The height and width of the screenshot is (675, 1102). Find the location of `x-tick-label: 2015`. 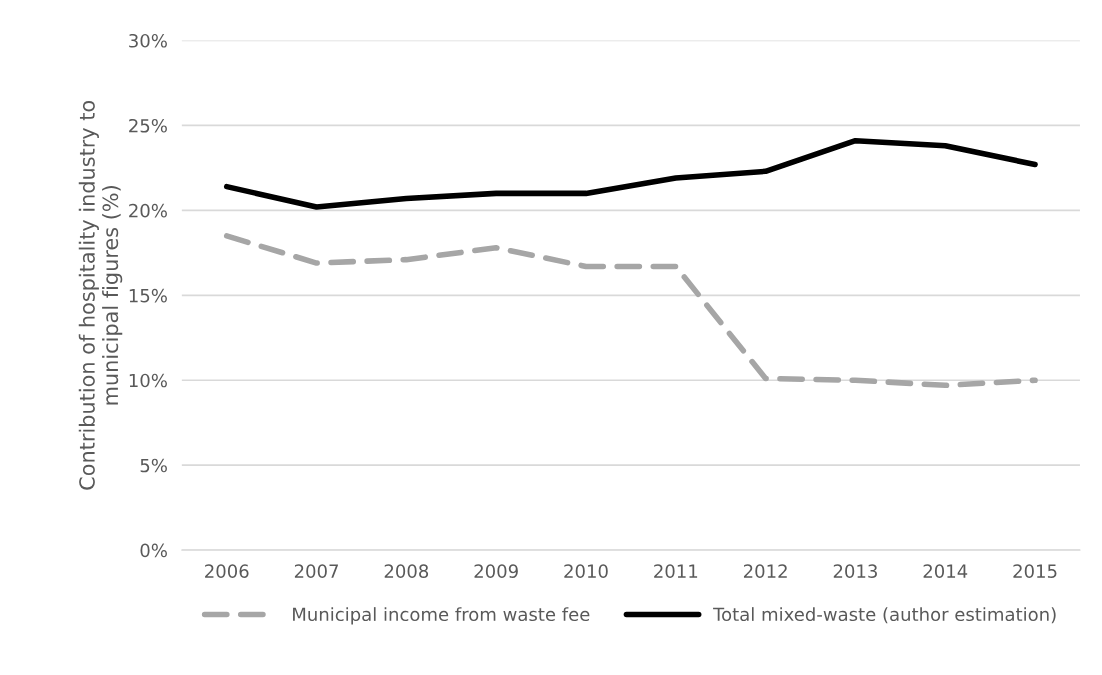

x-tick-label: 2015 is located at coordinates (1035, 571).